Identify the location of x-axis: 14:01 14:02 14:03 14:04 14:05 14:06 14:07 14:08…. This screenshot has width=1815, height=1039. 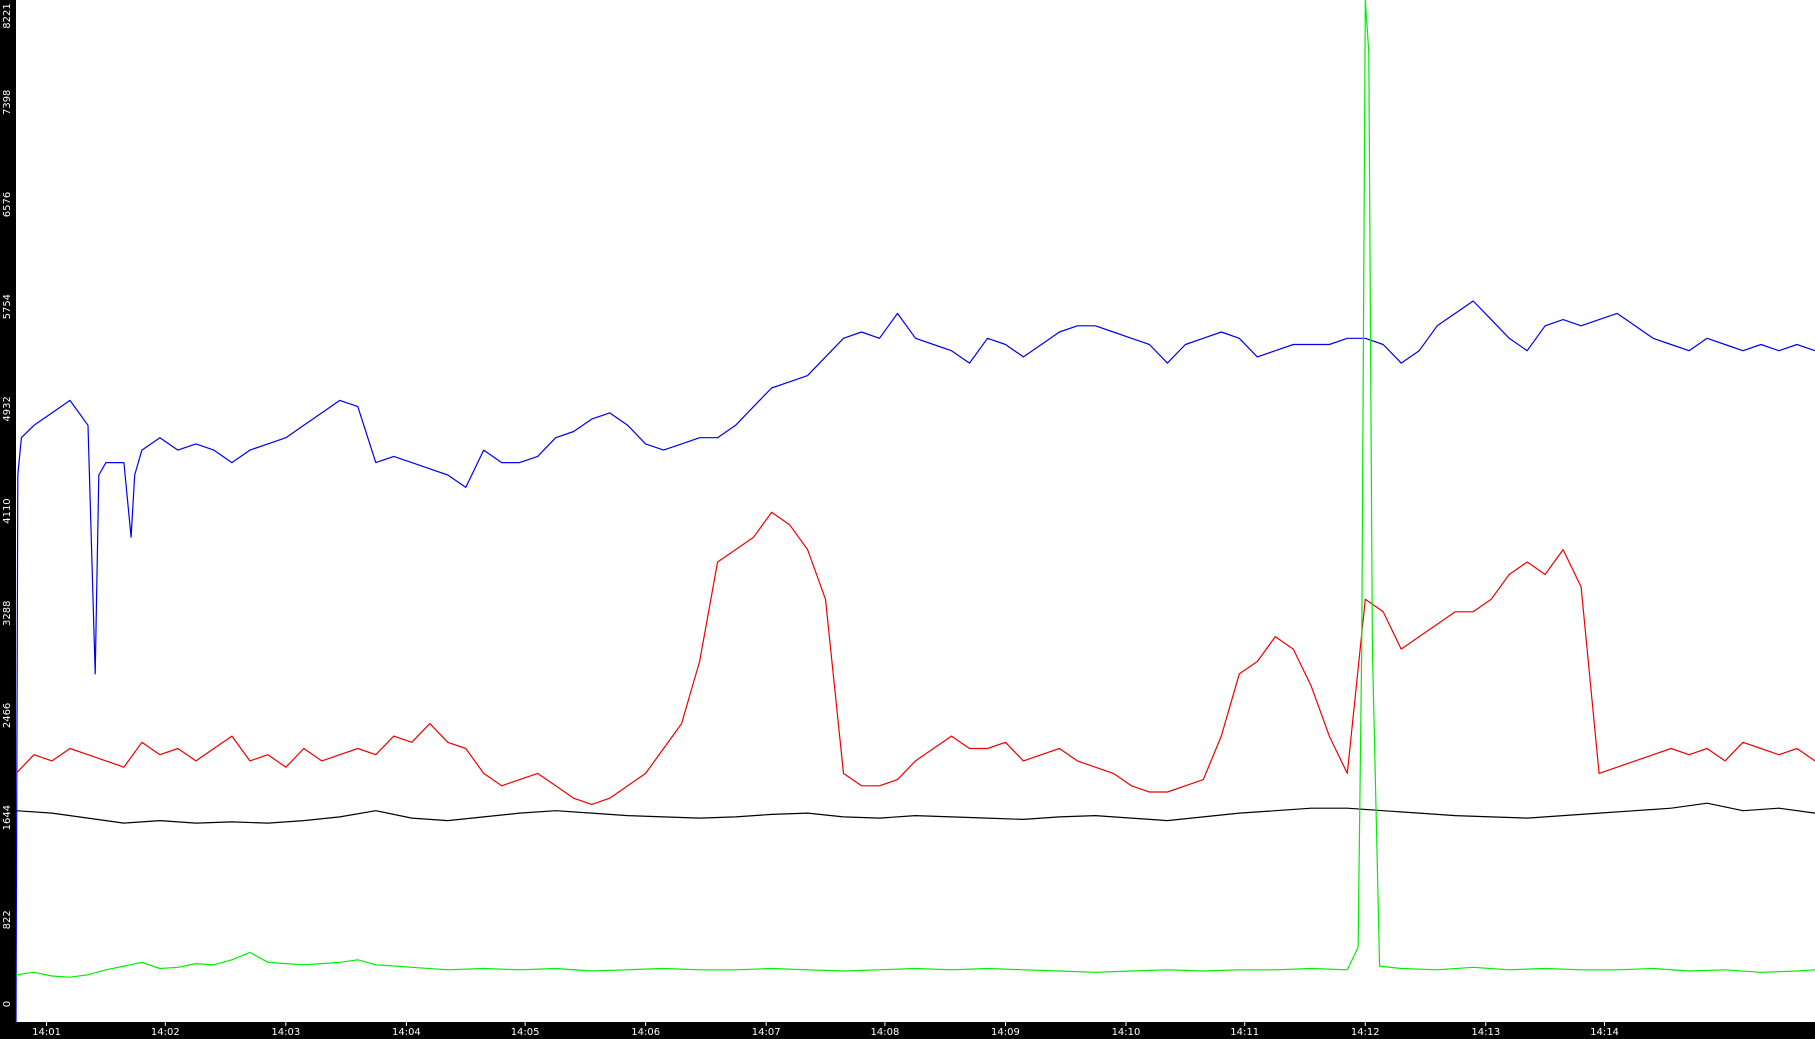
(825, 1030).